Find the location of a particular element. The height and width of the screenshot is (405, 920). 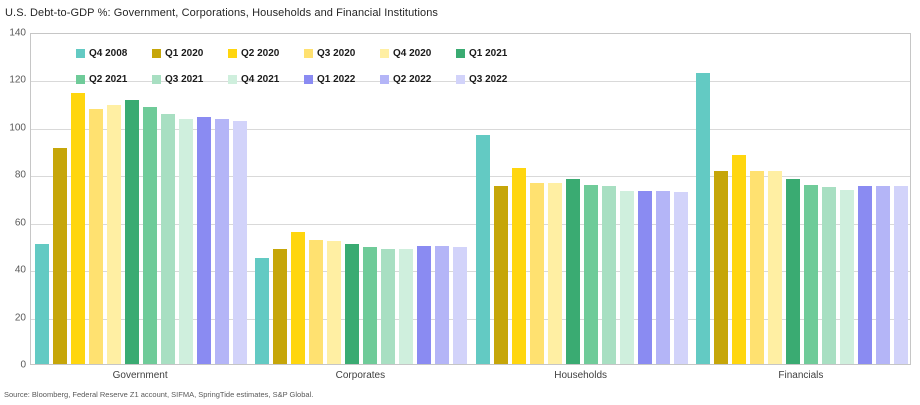

bar-financials-q2-2021 is located at coordinates (810, 274).